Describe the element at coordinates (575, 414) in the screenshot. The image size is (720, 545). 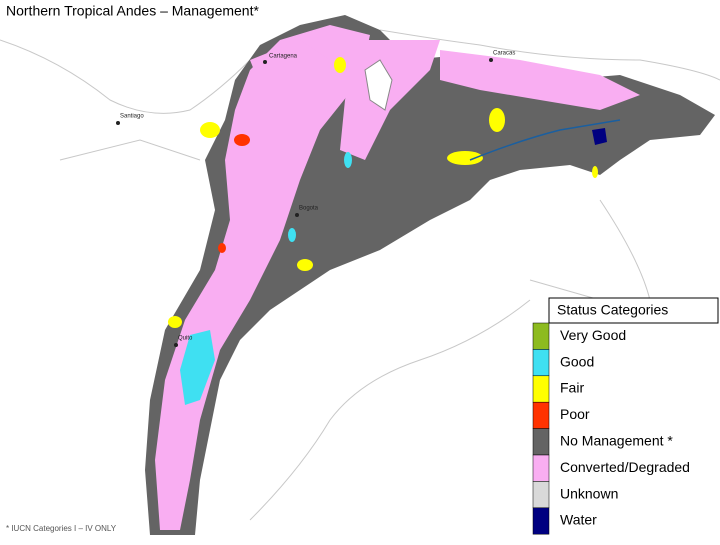
I see `legend-label: Poor` at that location.